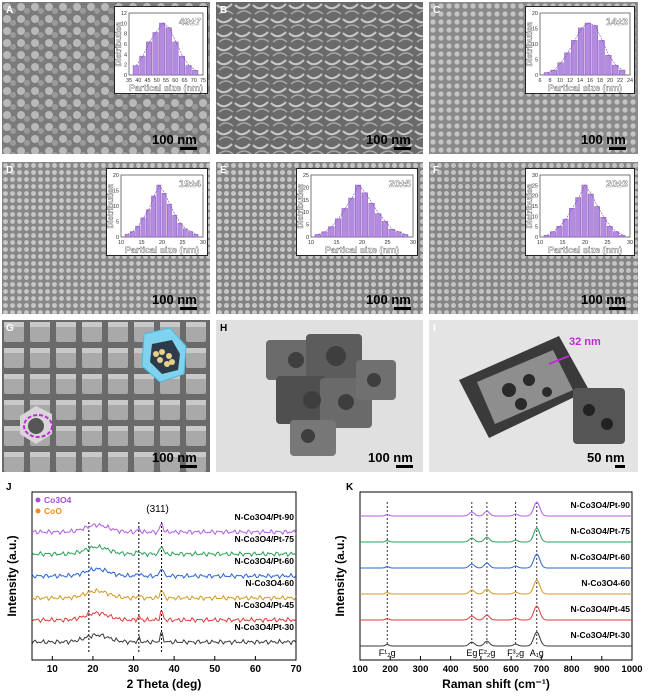  What do you see at coordinates (572, 669) in the screenshot?
I see `x-tick-label: 800` at bounding box center [572, 669].